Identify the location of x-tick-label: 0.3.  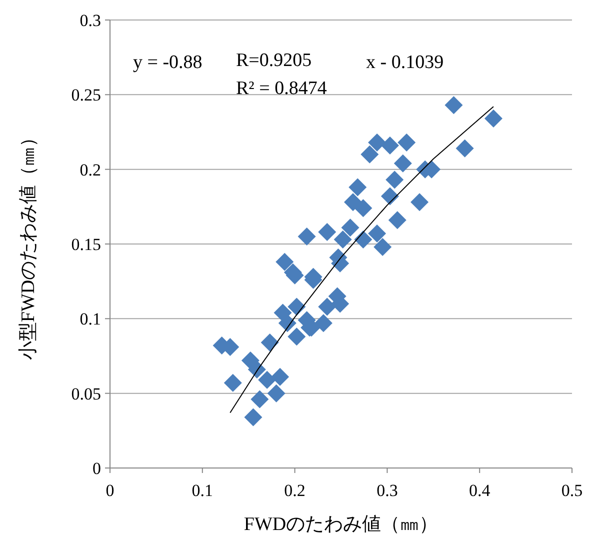
(387, 490).